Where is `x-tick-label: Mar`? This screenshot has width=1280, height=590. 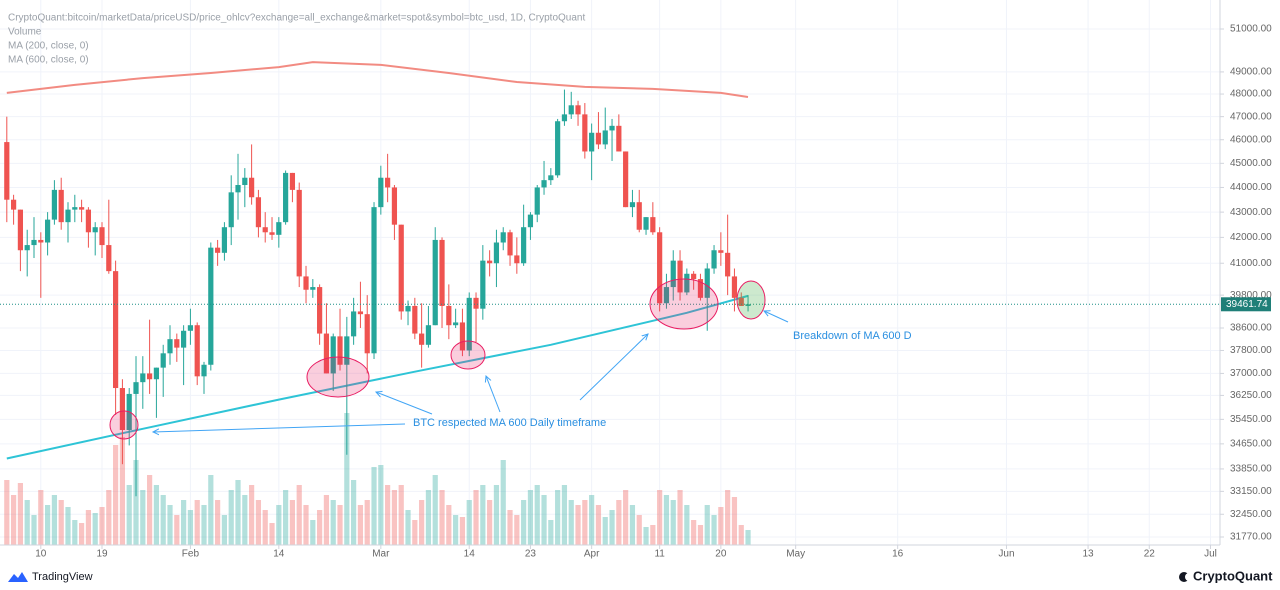
x-tick-label: Mar is located at coordinates (381, 554).